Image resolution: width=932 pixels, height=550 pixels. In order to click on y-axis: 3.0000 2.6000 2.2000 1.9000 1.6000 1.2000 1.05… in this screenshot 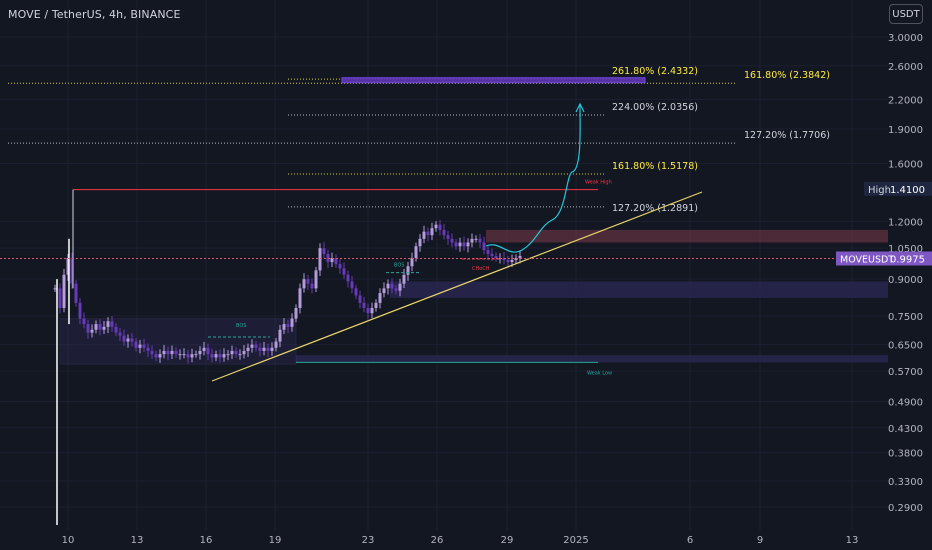, I will do `click(905, 273)`.